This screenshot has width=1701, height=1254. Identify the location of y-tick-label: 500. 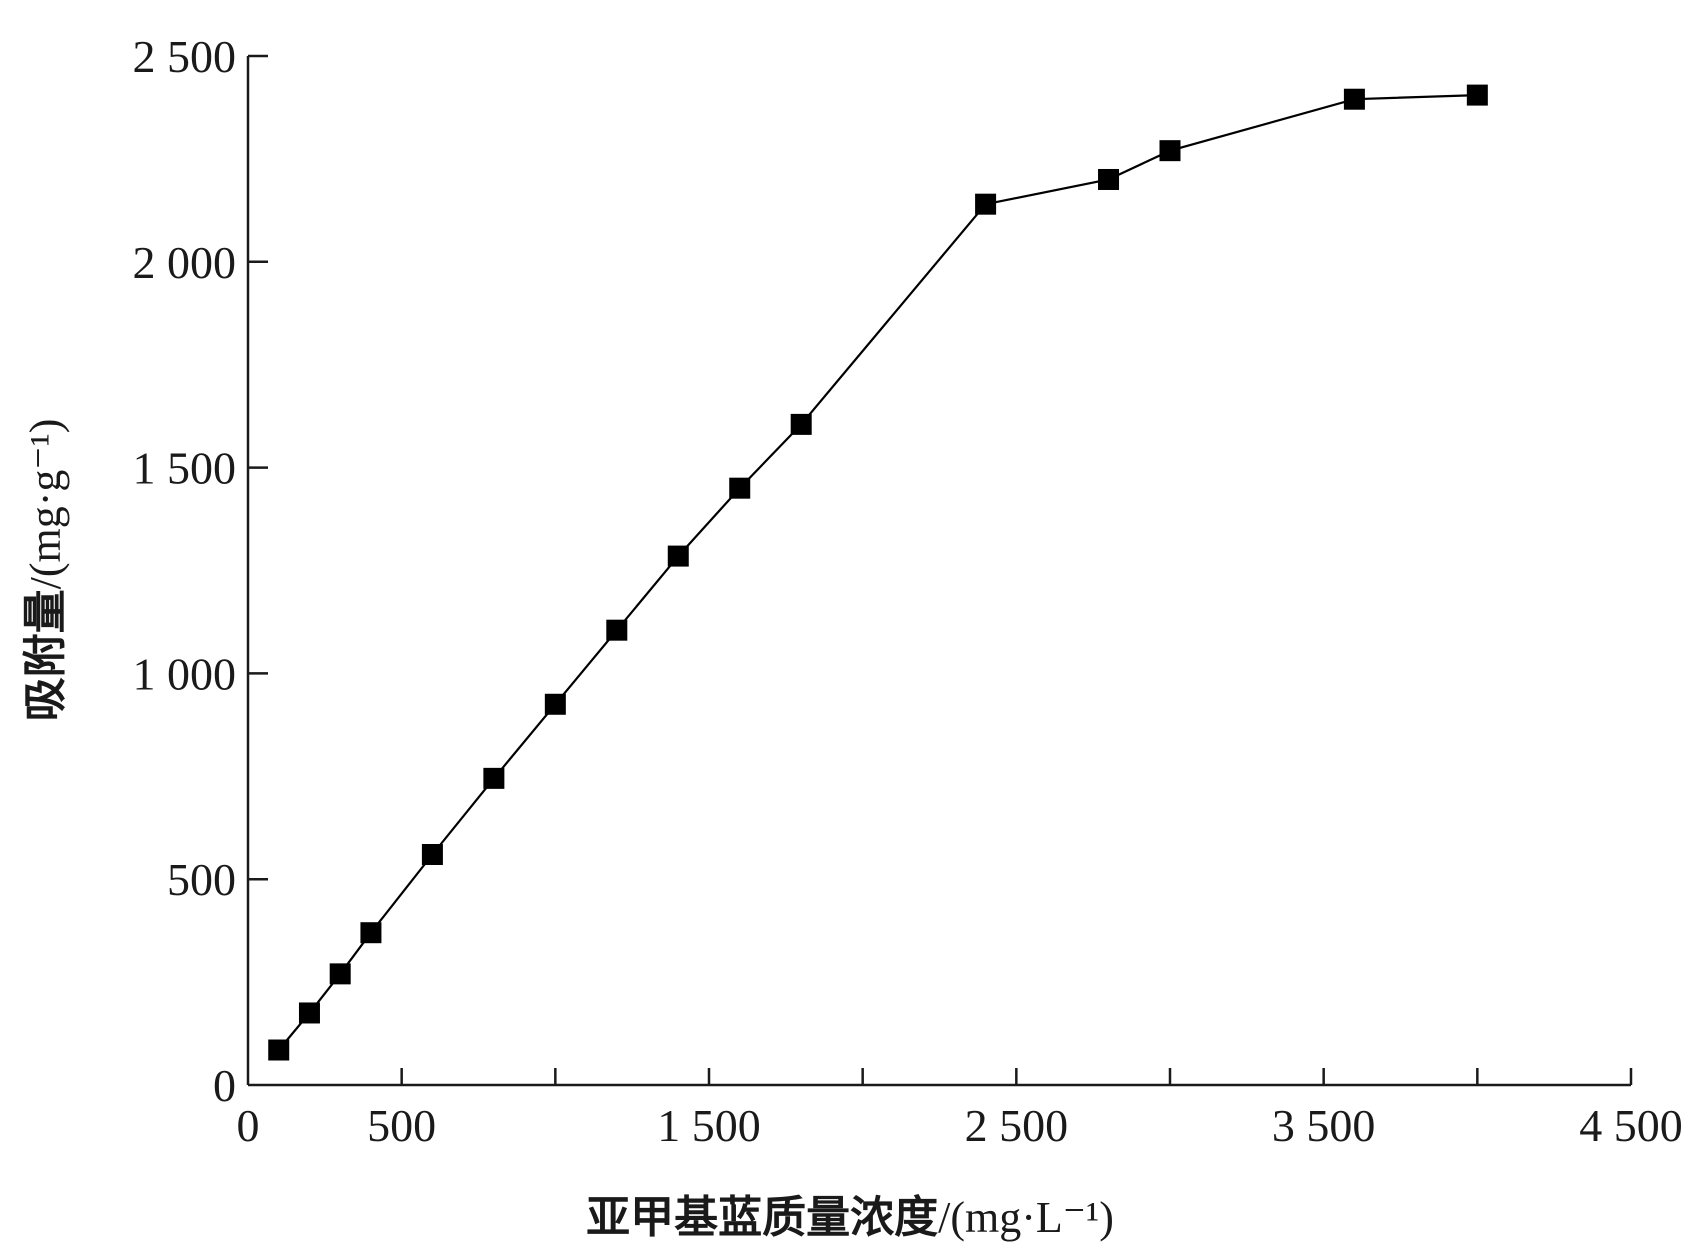
(201, 879).